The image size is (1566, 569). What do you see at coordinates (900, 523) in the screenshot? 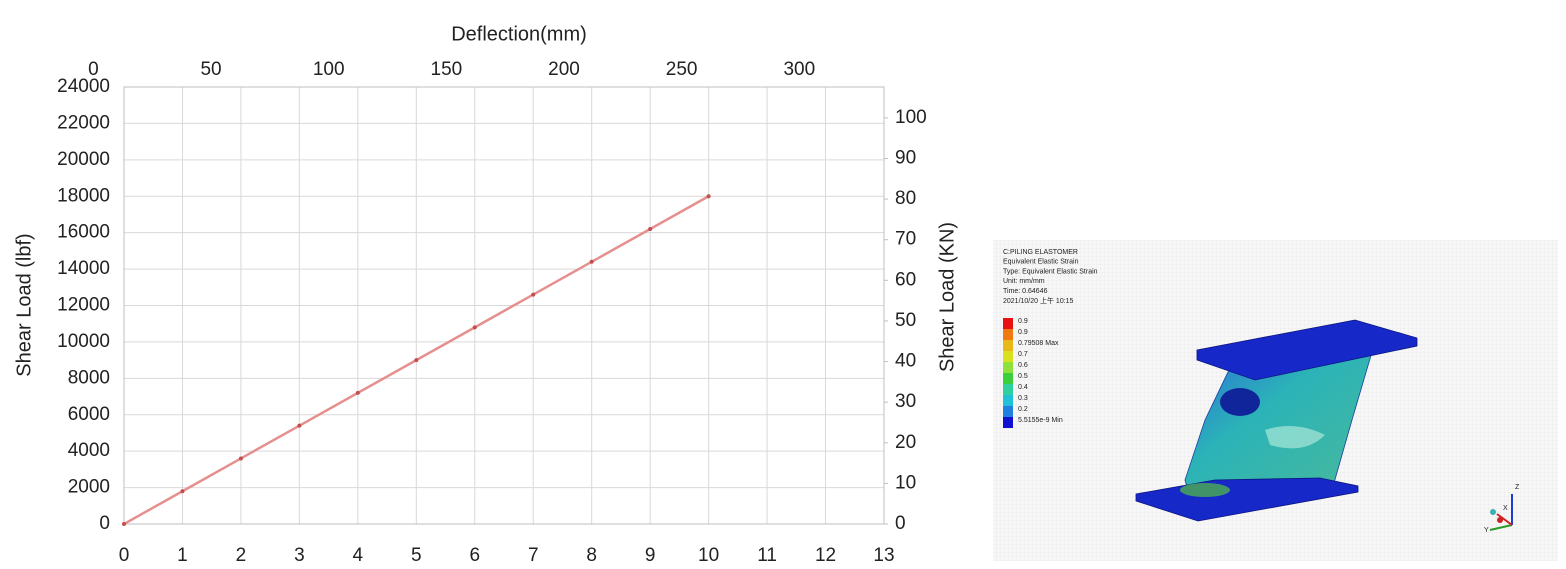
I see `y2-tick-label: 0` at bounding box center [900, 523].